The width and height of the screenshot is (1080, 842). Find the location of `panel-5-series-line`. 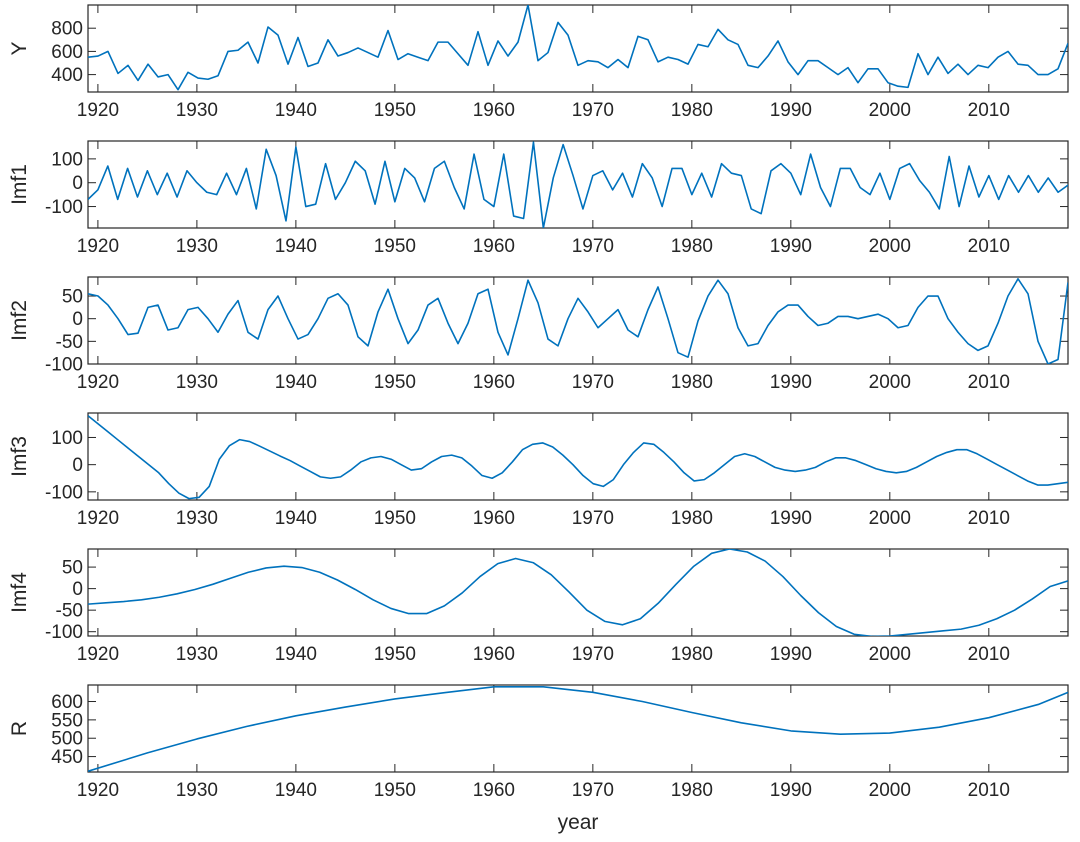

panel-5-series-line is located at coordinates (578, 729).